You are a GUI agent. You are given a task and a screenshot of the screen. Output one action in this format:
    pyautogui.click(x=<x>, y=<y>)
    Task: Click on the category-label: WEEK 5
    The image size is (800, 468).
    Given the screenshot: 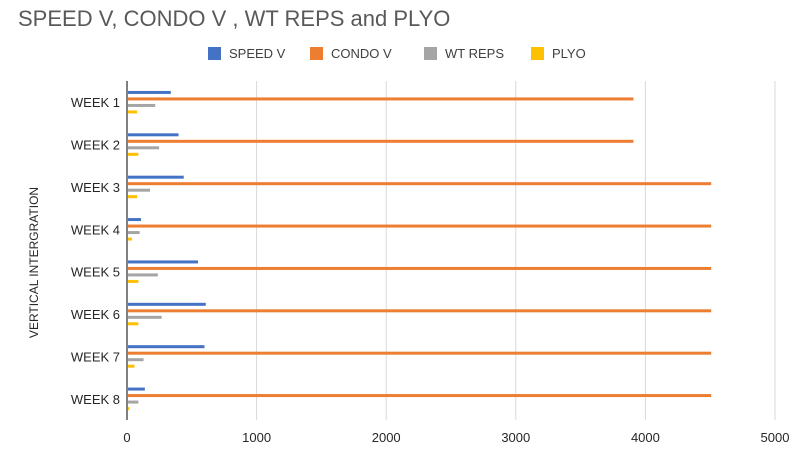 What is the action you would take?
    pyautogui.click(x=95, y=272)
    